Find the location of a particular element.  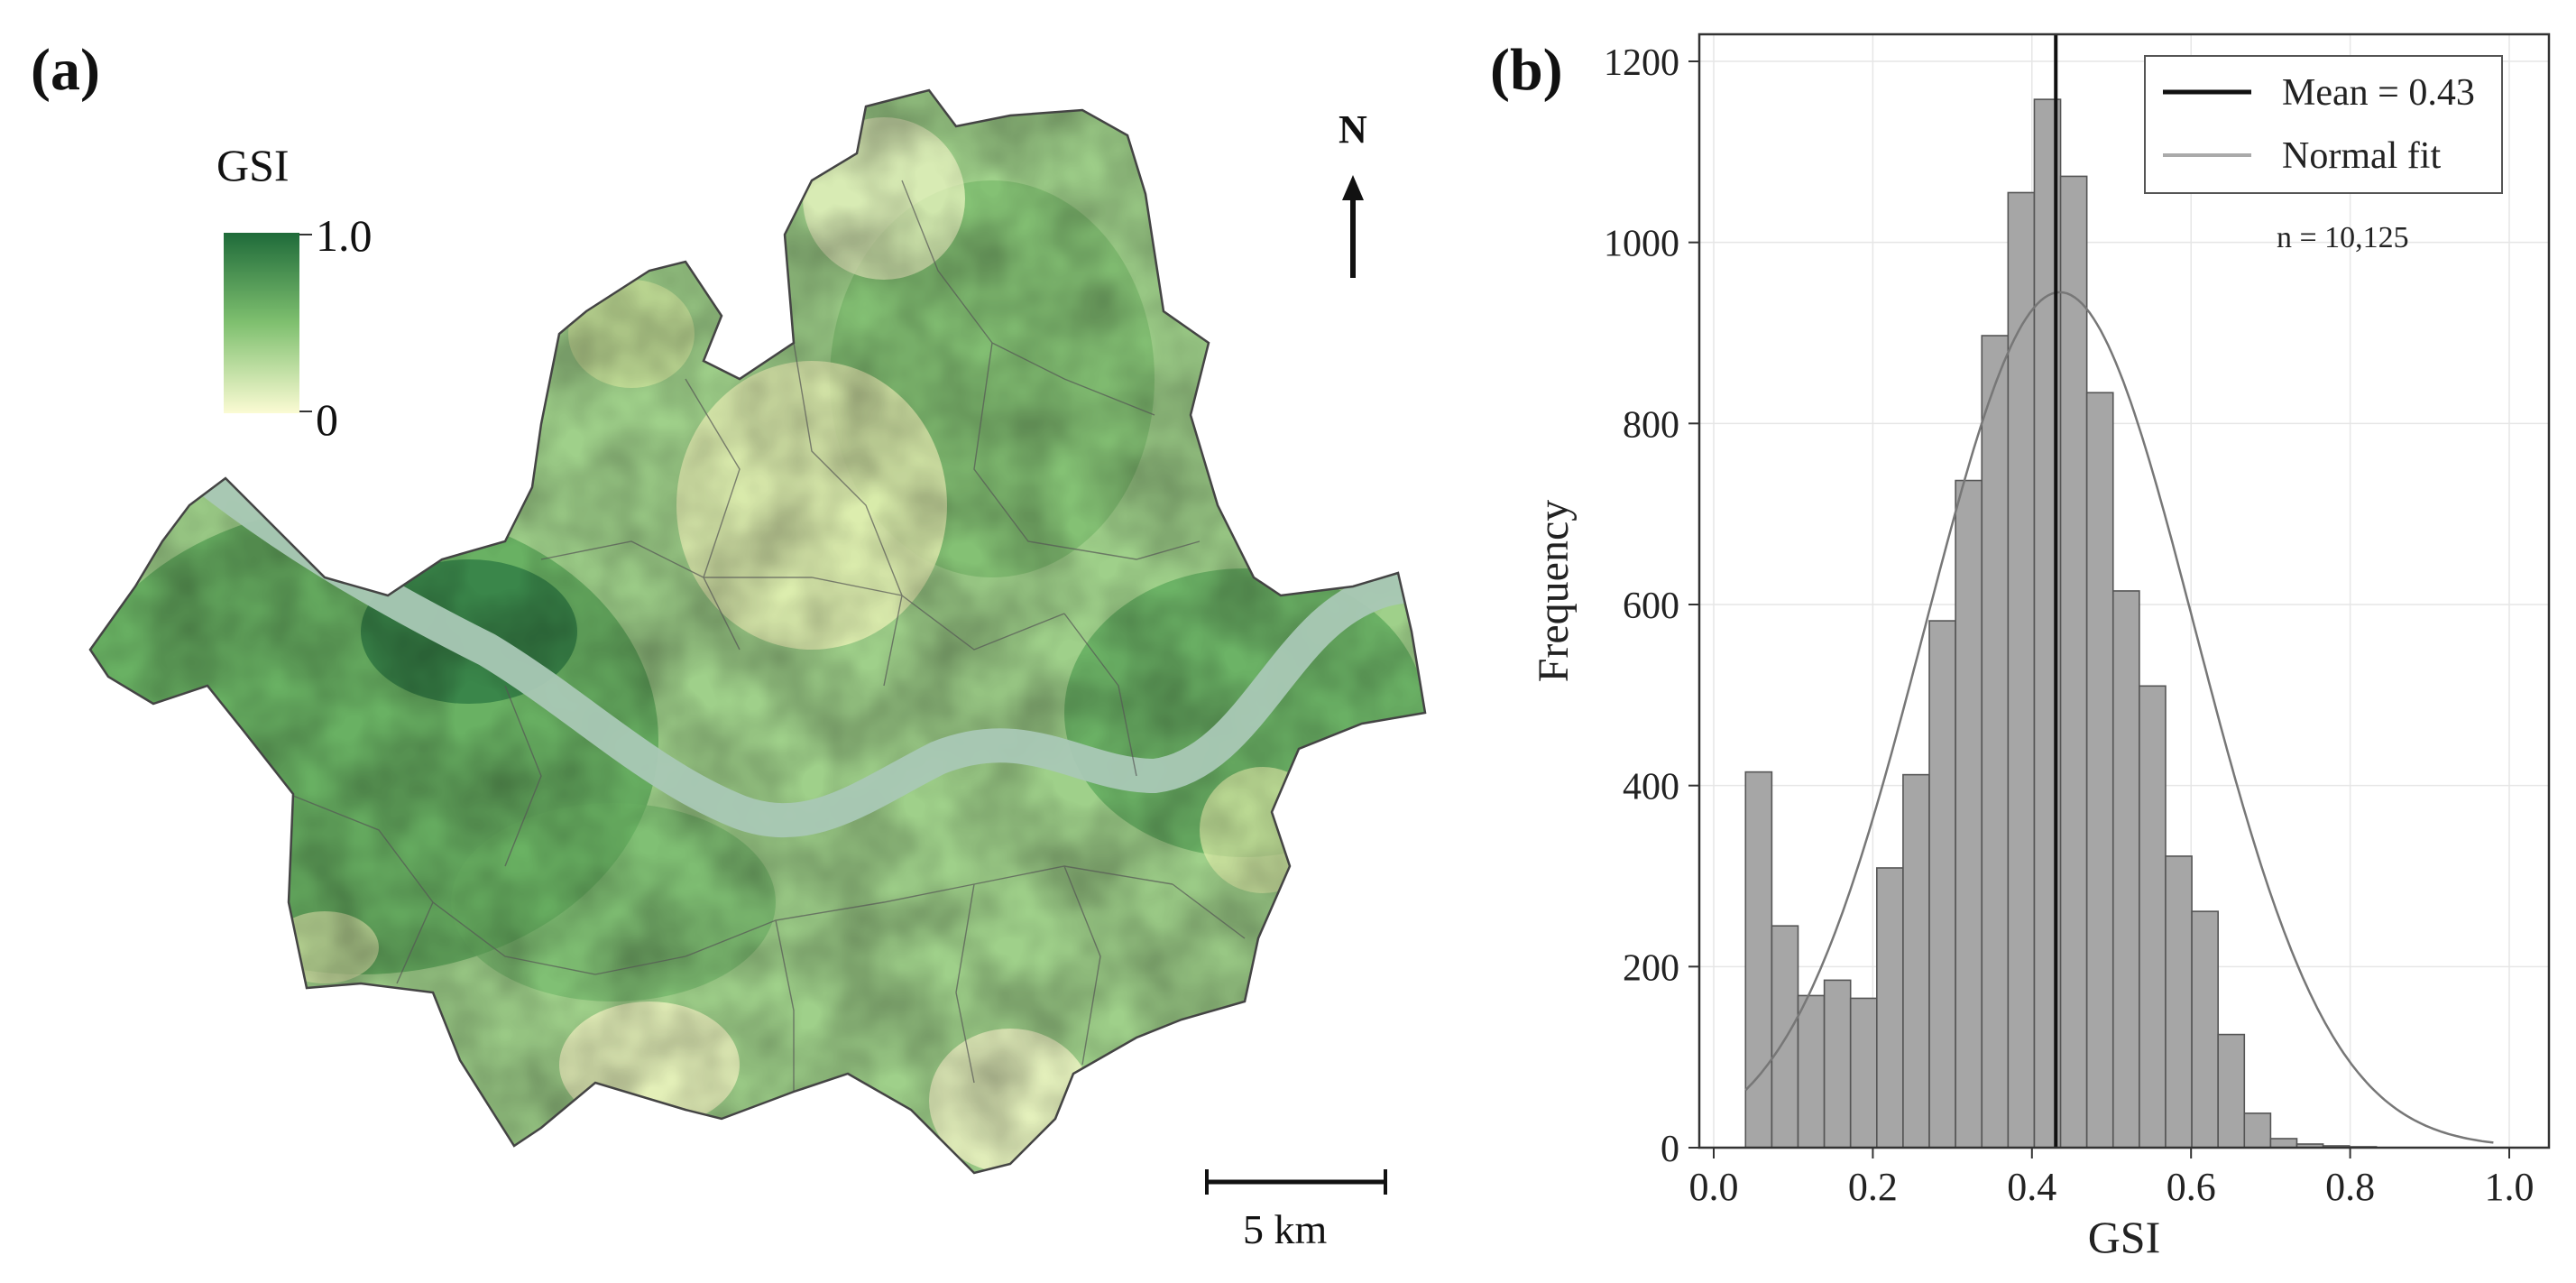

color-legend: GSI 1.0 0 is located at coordinates (294, 293).